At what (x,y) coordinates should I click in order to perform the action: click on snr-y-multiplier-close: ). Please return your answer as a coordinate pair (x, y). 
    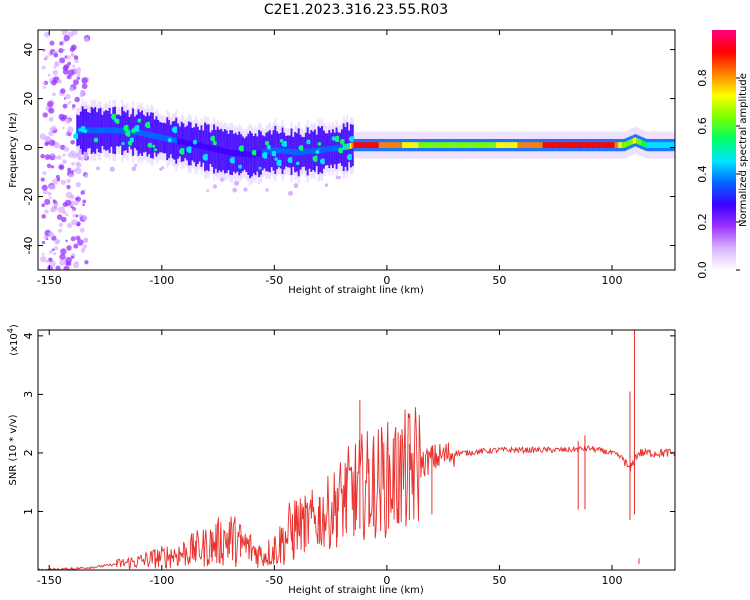
    Looking at the image, I should click on (14, 326).